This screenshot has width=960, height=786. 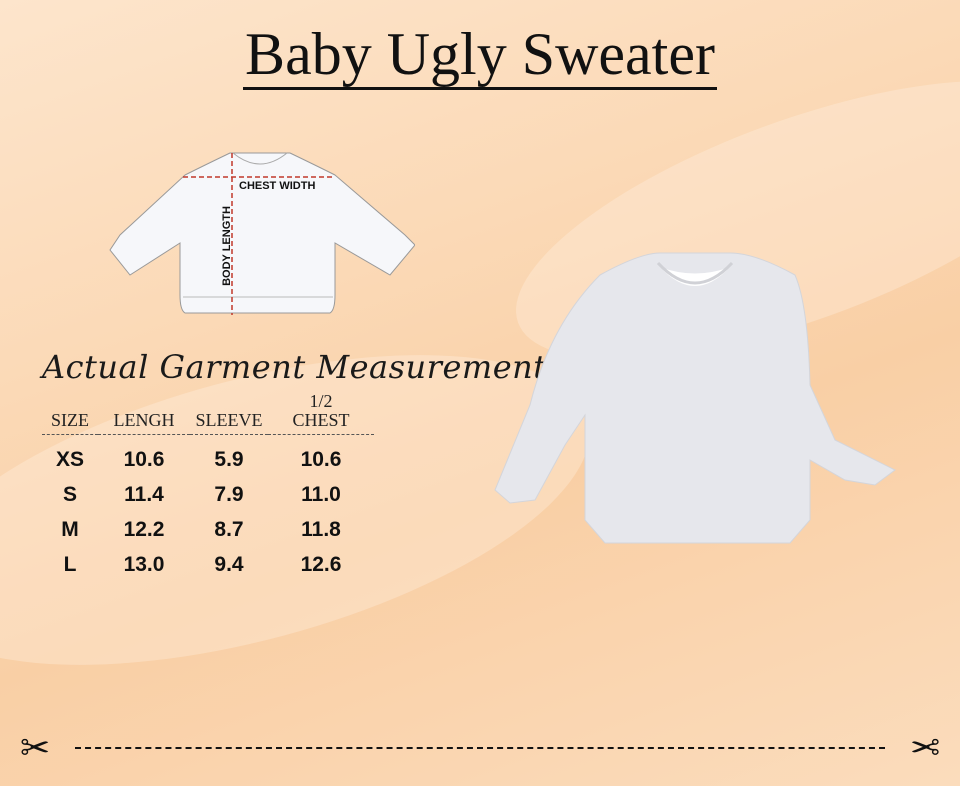 I want to click on page-title: Baby Ugly Sweater, so click(x=480, y=54).